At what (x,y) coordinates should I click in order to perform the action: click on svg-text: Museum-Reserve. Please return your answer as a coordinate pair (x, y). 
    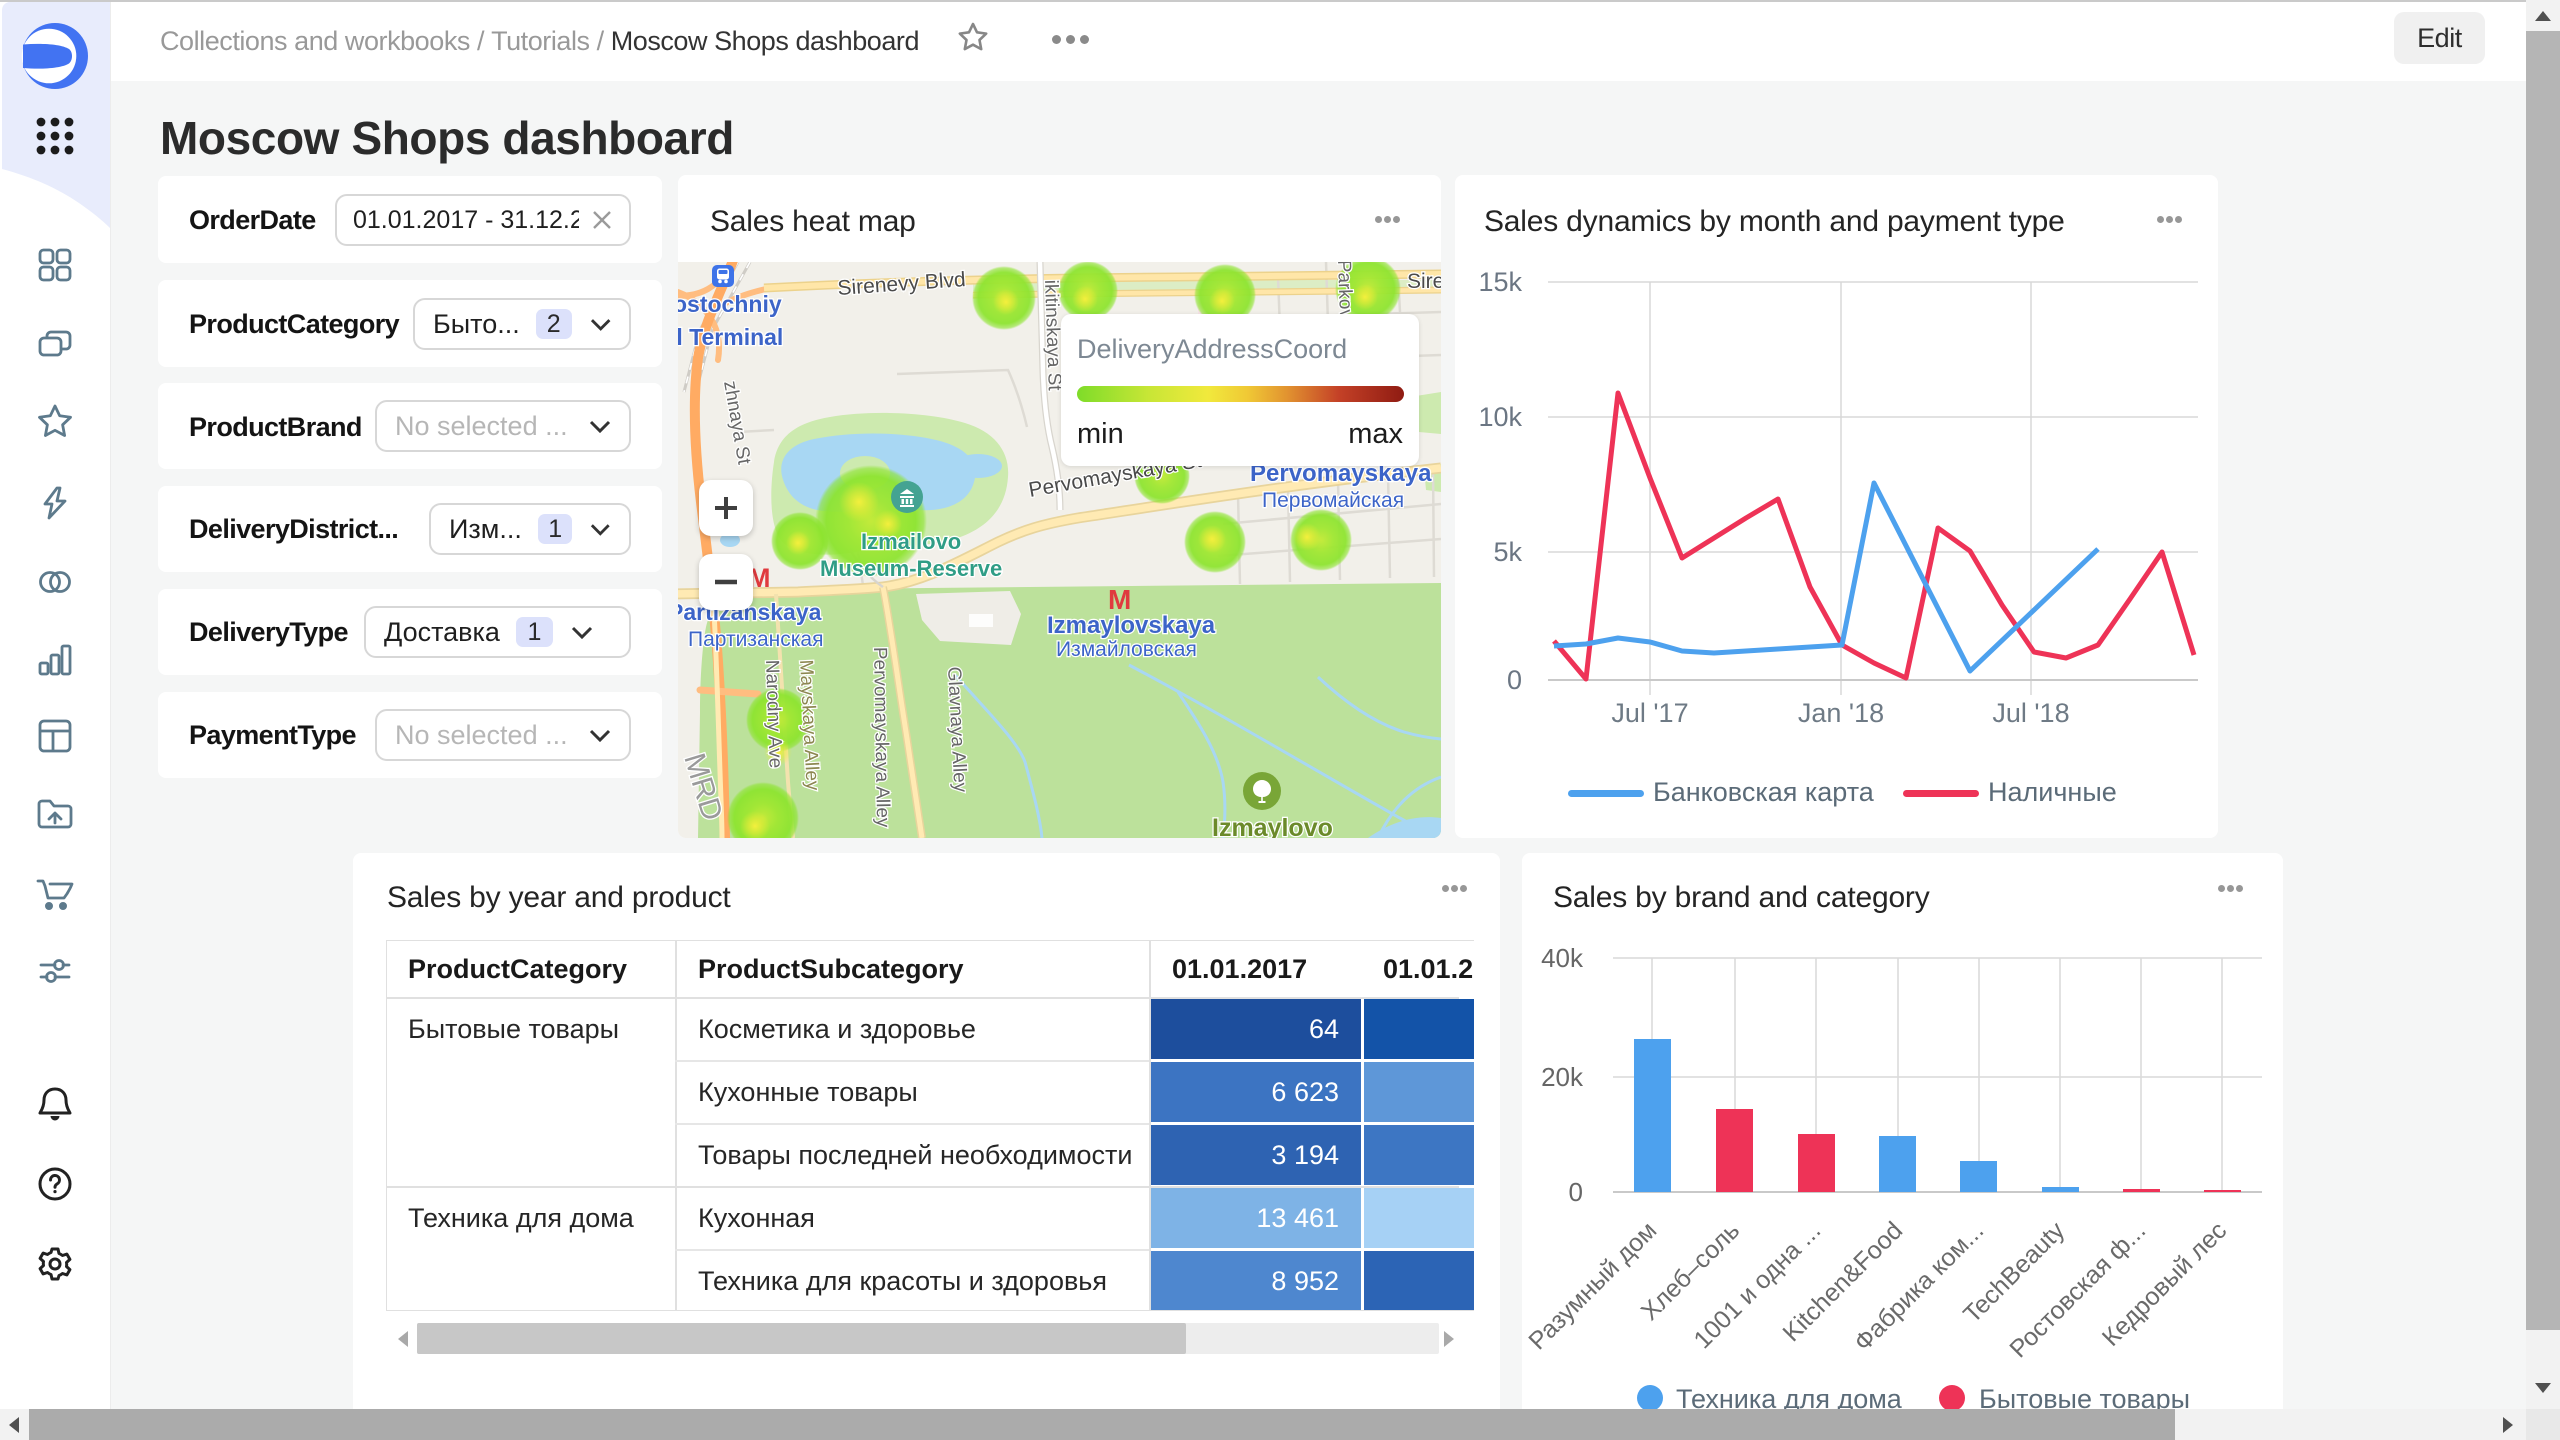
    Looking at the image, I should click on (911, 568).